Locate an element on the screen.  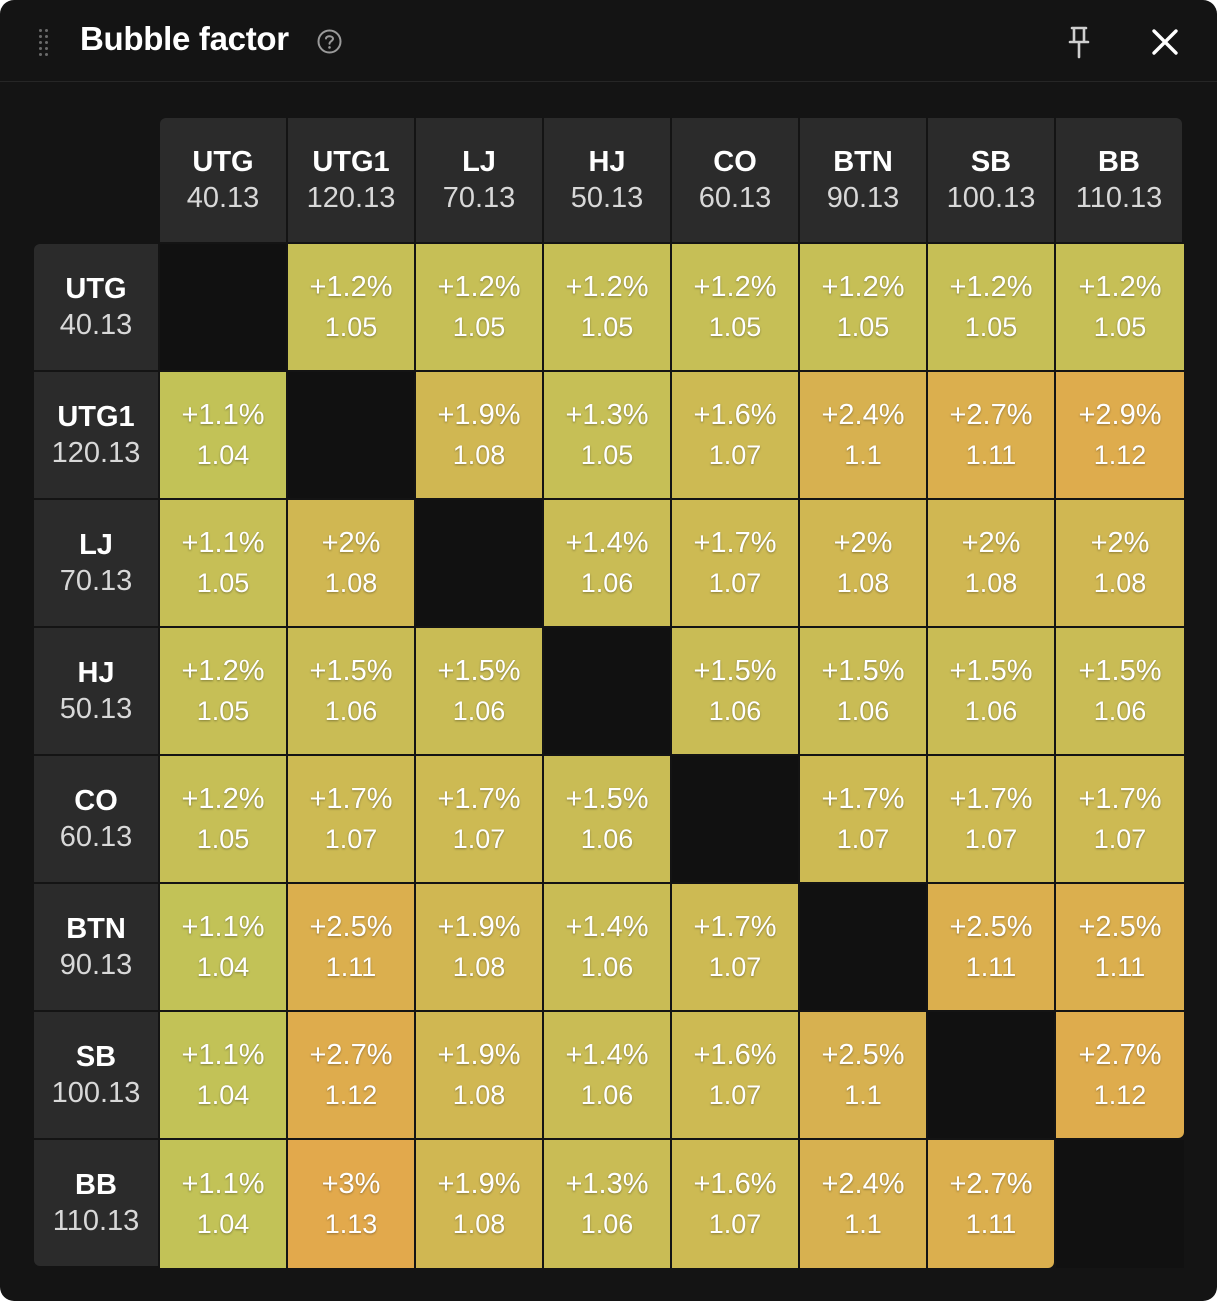
matrix-cell-hj-utg: +1.2% 1.05 is located at coordinates (223, 691).